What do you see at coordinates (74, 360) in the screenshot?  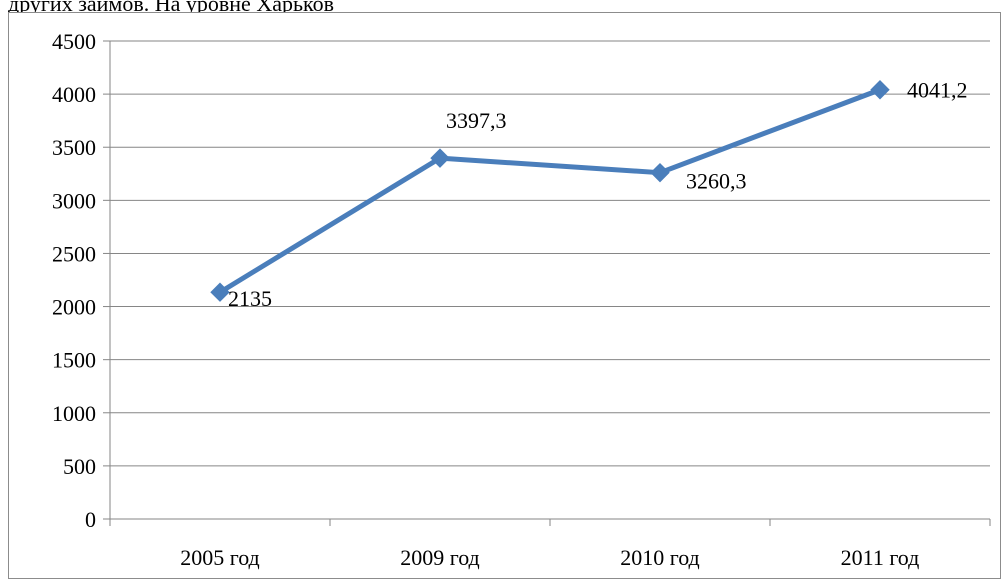 I see `y-tick-label-1500: 1500` at bounding box center [74, 360].